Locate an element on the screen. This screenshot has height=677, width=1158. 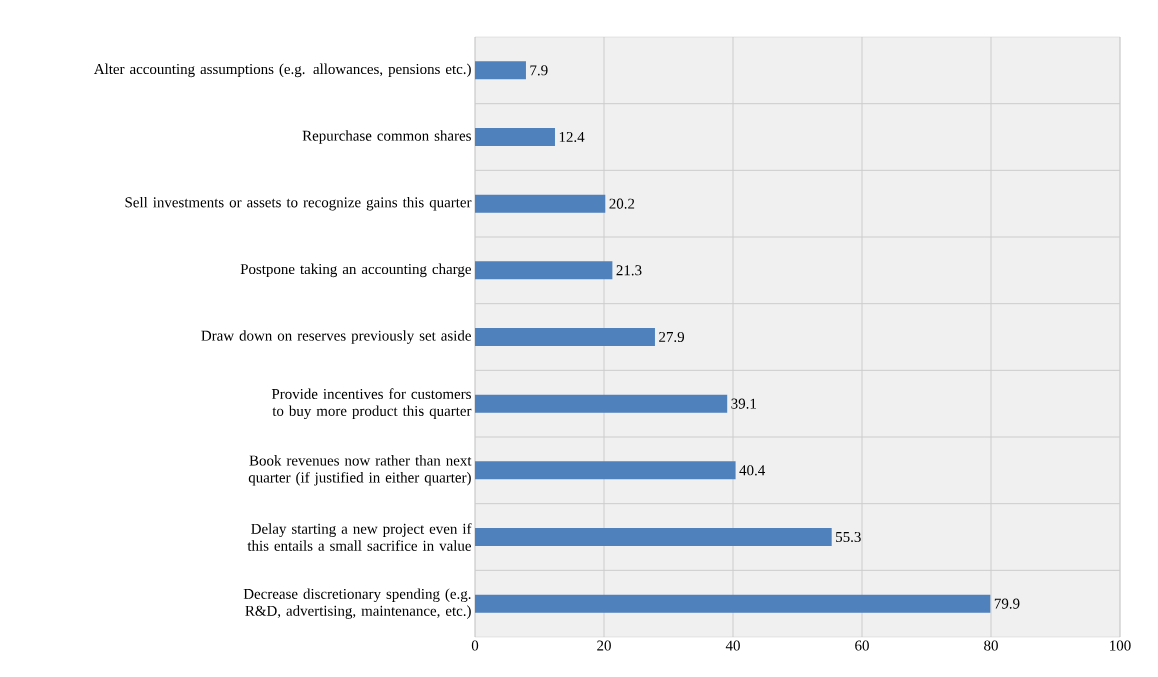
x-tick-label: 100 is located at coordinates (1120, 645).